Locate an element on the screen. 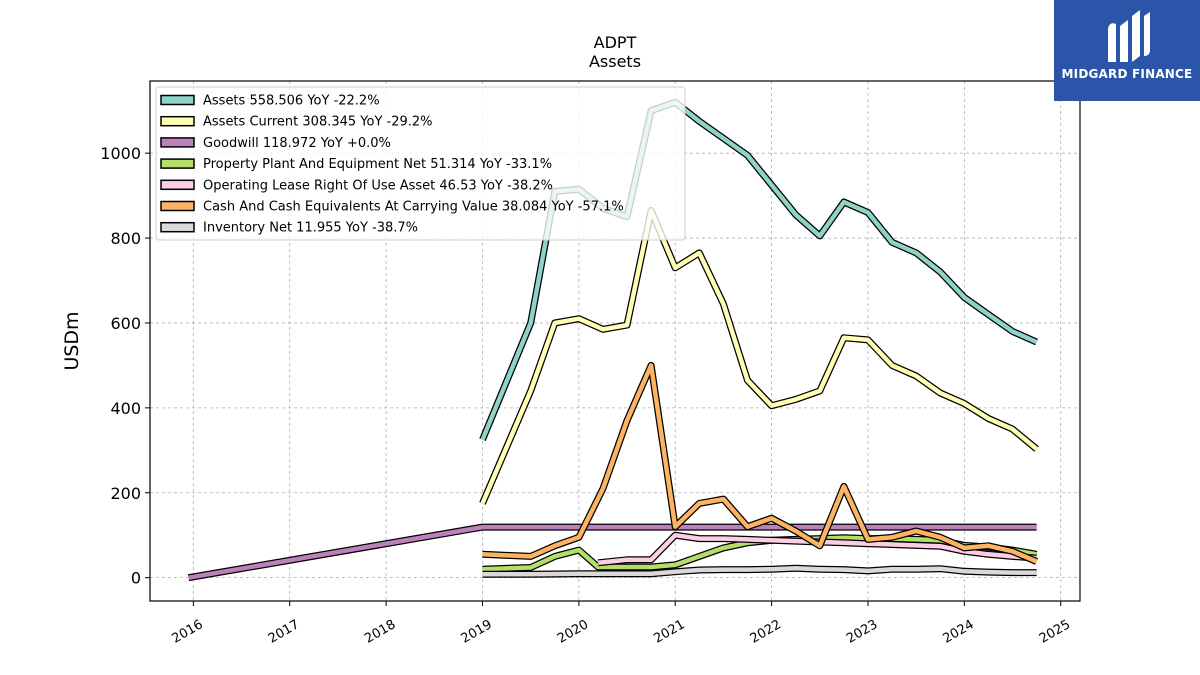 This screenshot has height=675, width=1200. y-axis: 0 200 400 600 800 1000 is located at coordinates (125, 366).